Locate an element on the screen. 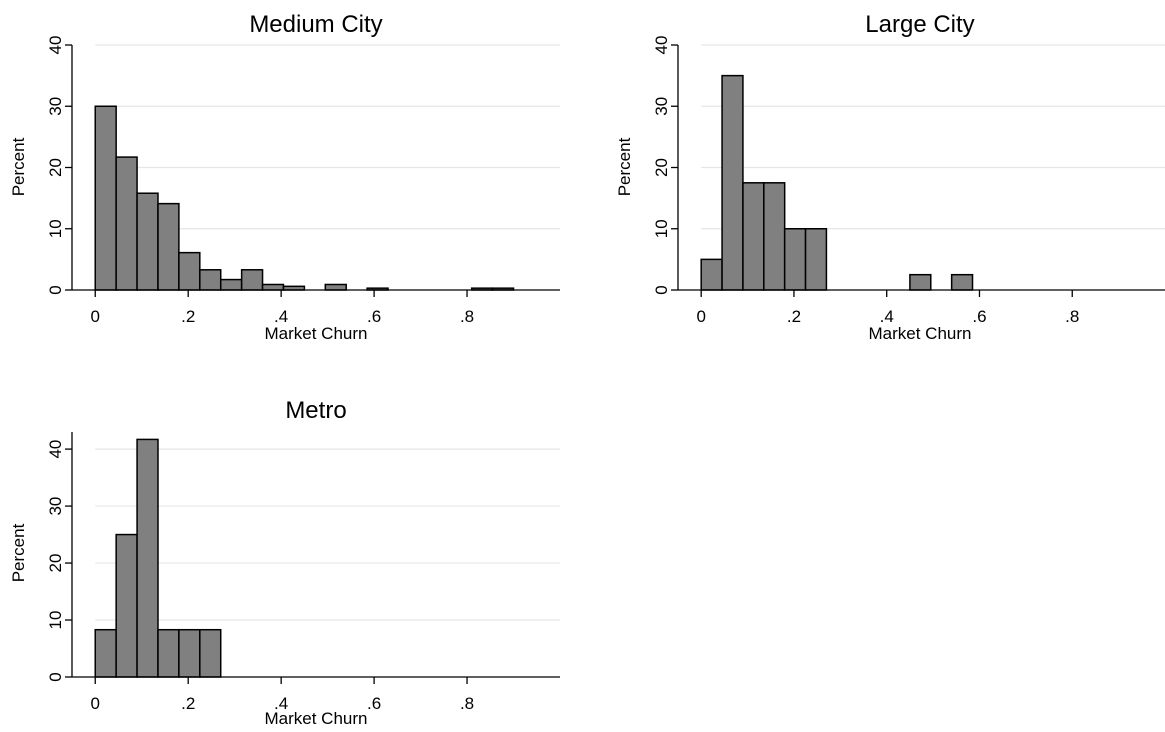 This screenshot has height=732, width=1165. panel-title: Large City is located at coordinates (919, 24).